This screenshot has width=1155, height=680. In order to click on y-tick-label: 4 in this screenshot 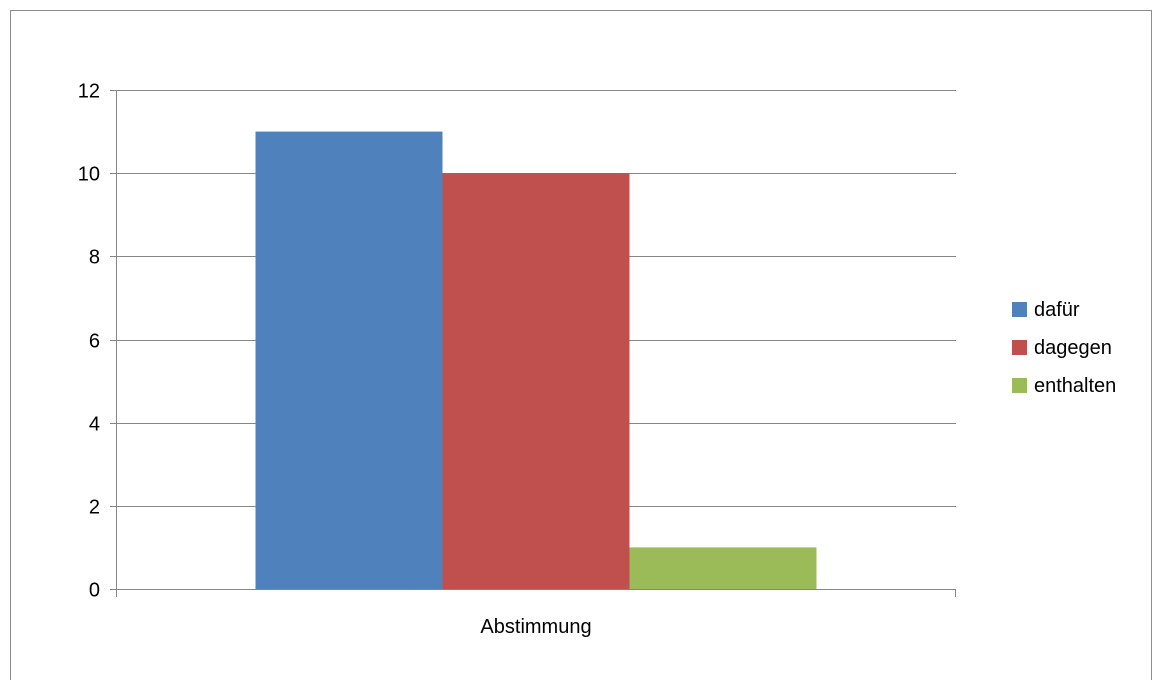, I will do `click(94, 425)`.